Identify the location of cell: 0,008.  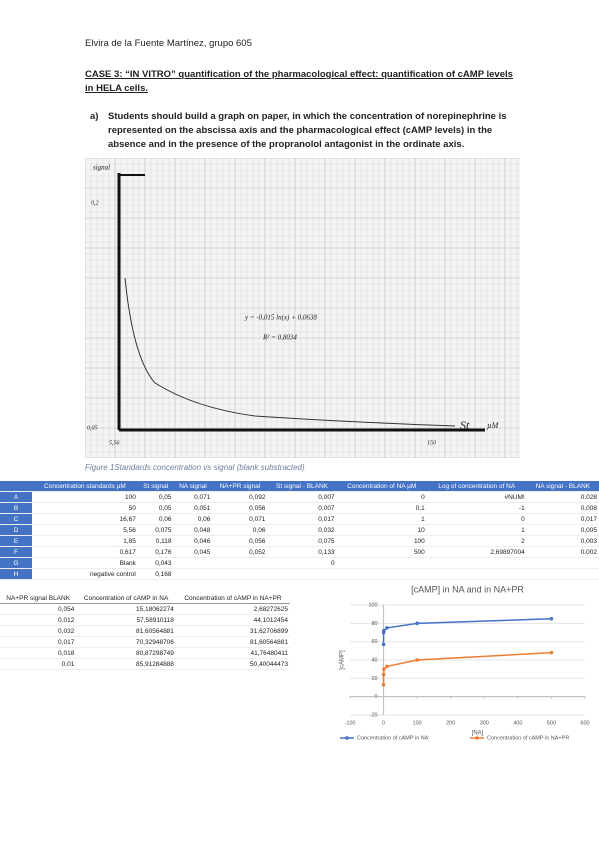
(562, 508).